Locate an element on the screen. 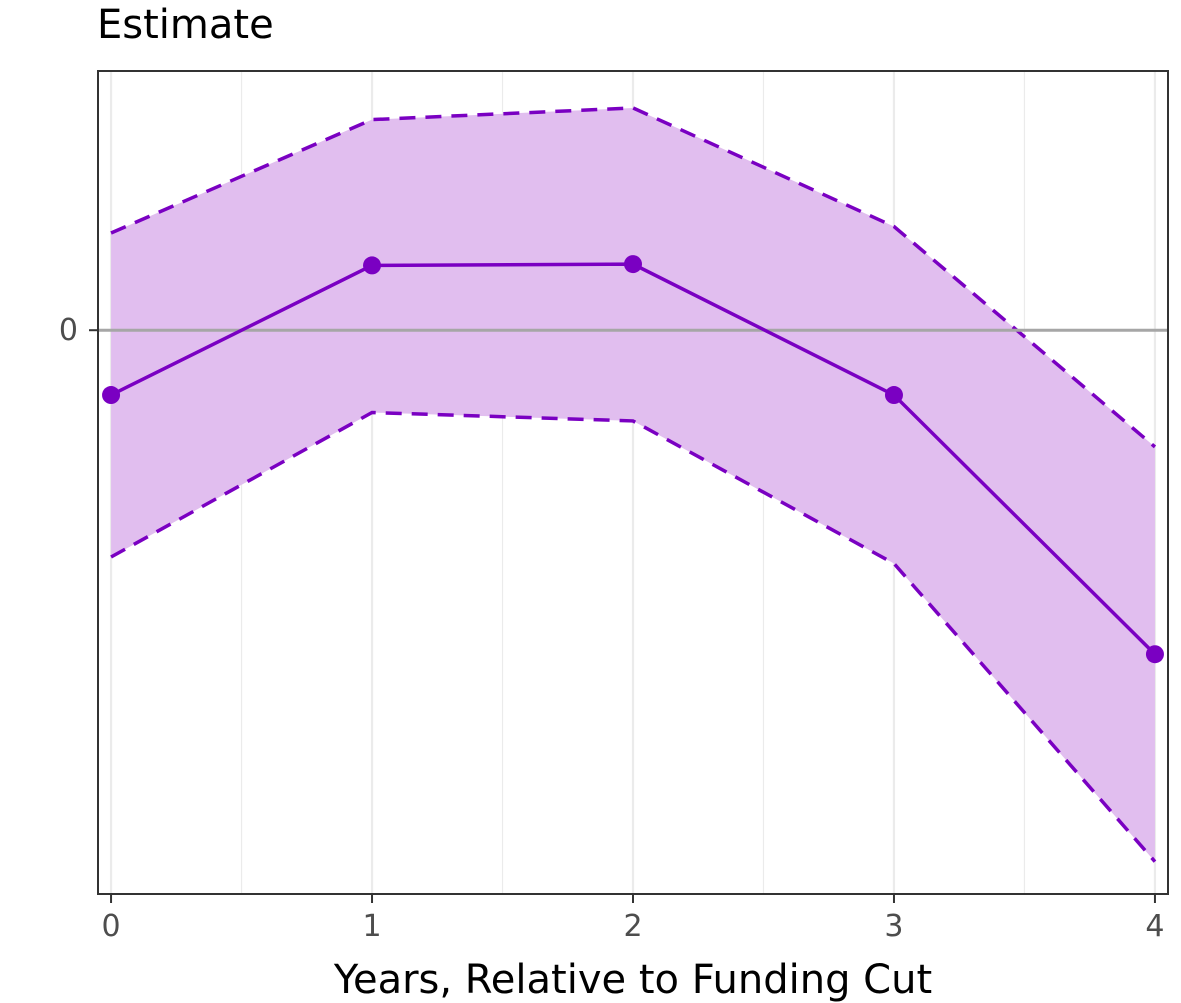 The width and height of the screenshot is (1181, 1003). y-tick-label: 0 is located at coordinates (68, 330).